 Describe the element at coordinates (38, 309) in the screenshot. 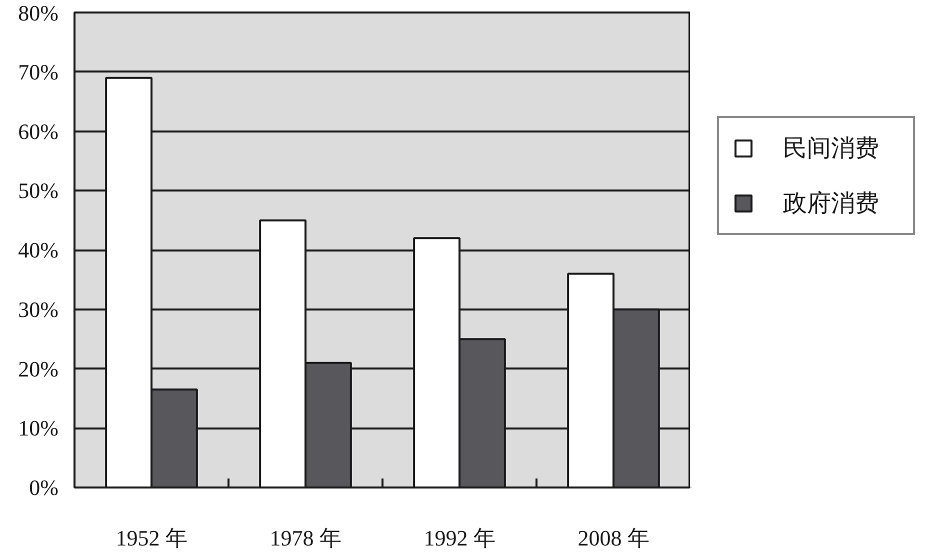

I see `y-tick-label: 30%` at that location.